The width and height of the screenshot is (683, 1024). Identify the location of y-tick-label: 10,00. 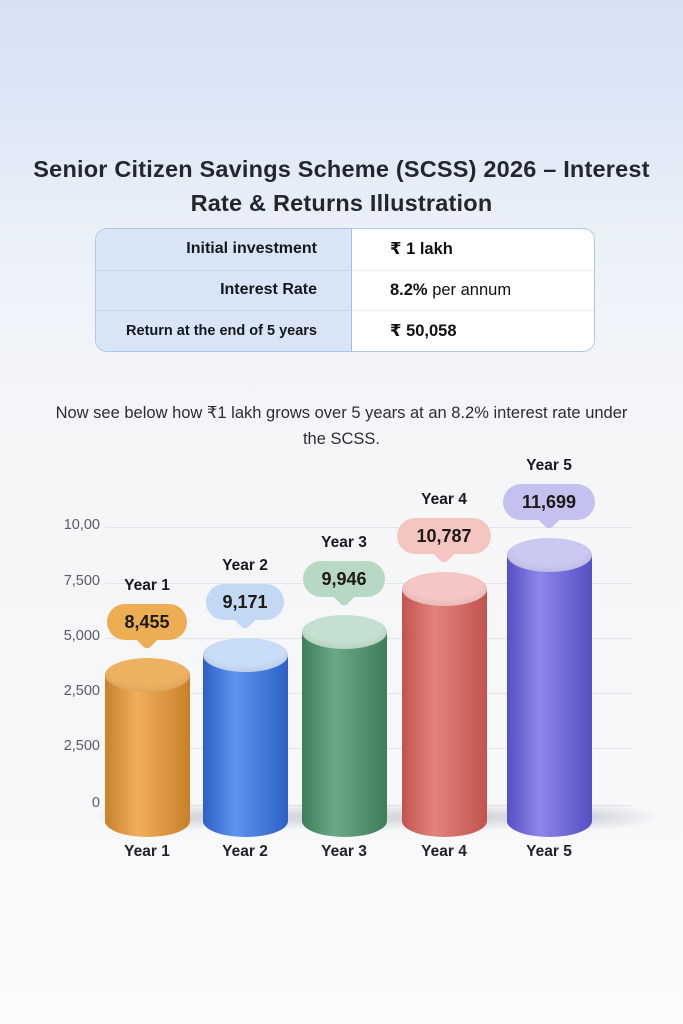
(81, 525).